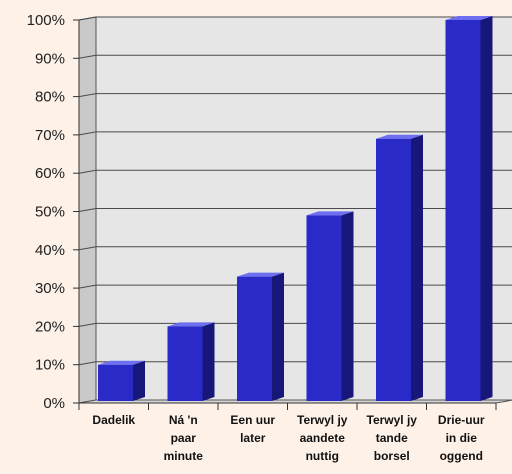 Image resolution: width=512 pixels, height=474 pixels. Describe the element at coordinates (392, 456) in the screenshot. I see `x-tick-label: borsel` at that location.